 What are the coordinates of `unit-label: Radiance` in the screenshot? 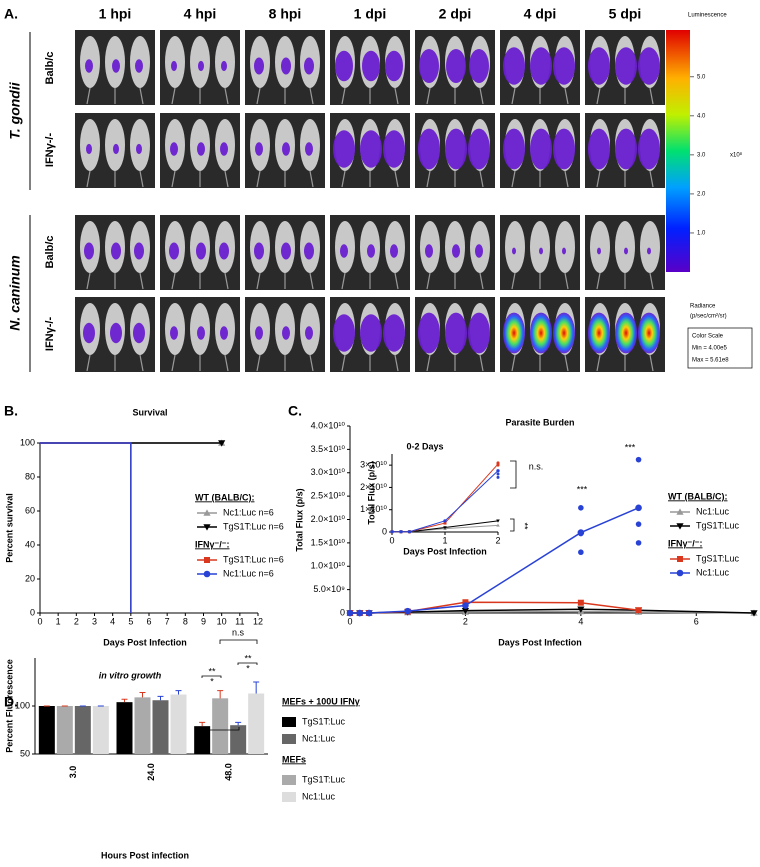 It's located at (703, 307).